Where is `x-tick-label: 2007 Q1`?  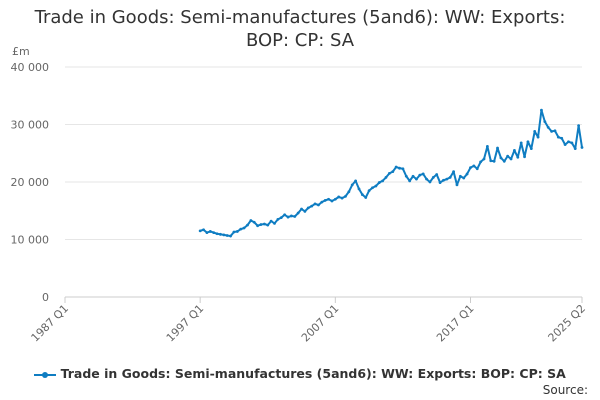
x-tick-label: 2007 Q1 is located at coordinates (320, 323).